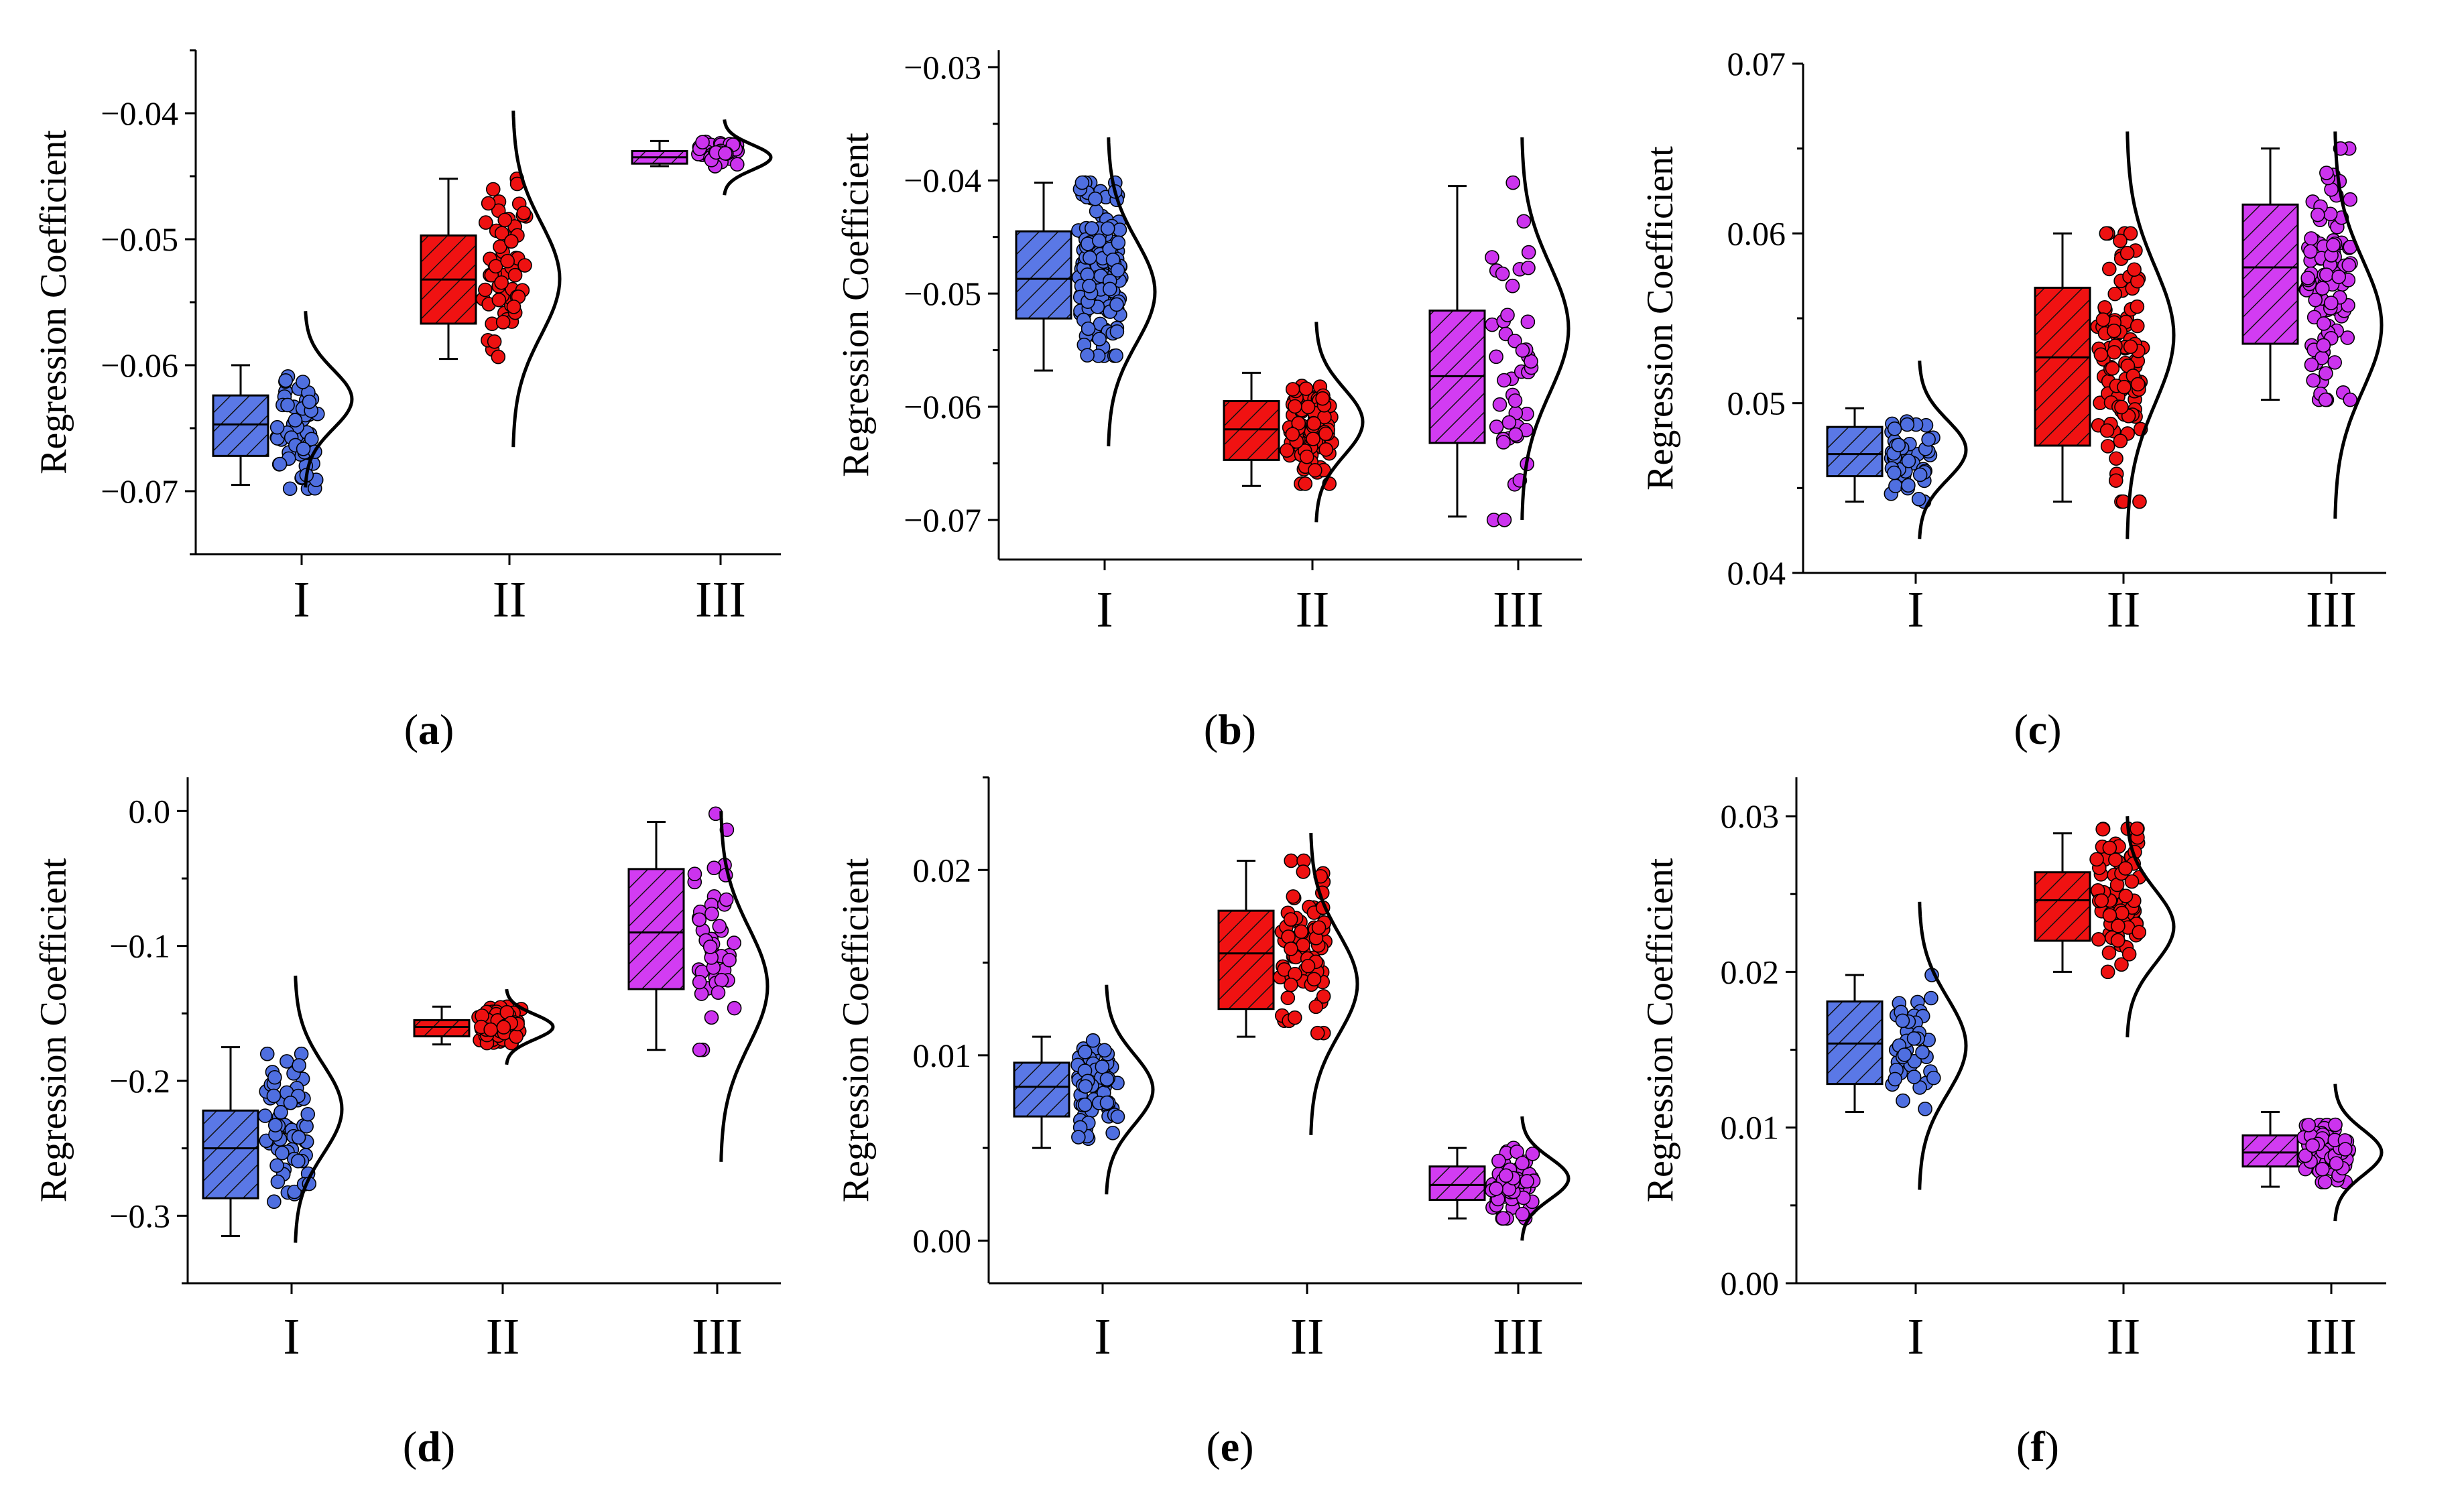 The height and width of the screenshot is (1497, 2464). What do you see at coordinates (1102, 1337) in the screenshot?
I see `x-tick-label: I` at bounding box center [1102, 1337].